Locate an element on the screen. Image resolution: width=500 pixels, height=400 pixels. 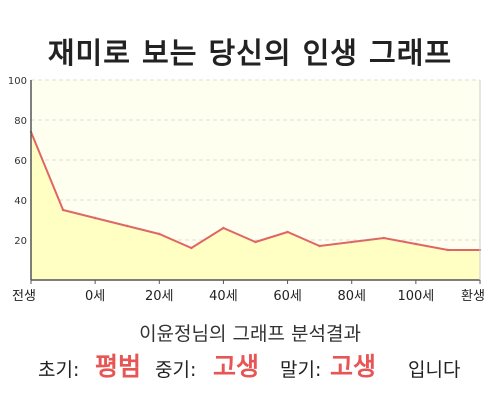
y-tick-label: 80 is located at coordinates (20, 121).